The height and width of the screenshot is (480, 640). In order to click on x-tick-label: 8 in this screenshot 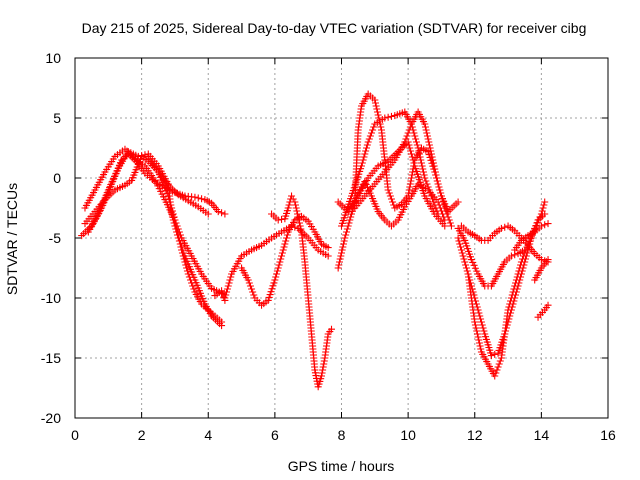, I will do `click(342, 435)`.